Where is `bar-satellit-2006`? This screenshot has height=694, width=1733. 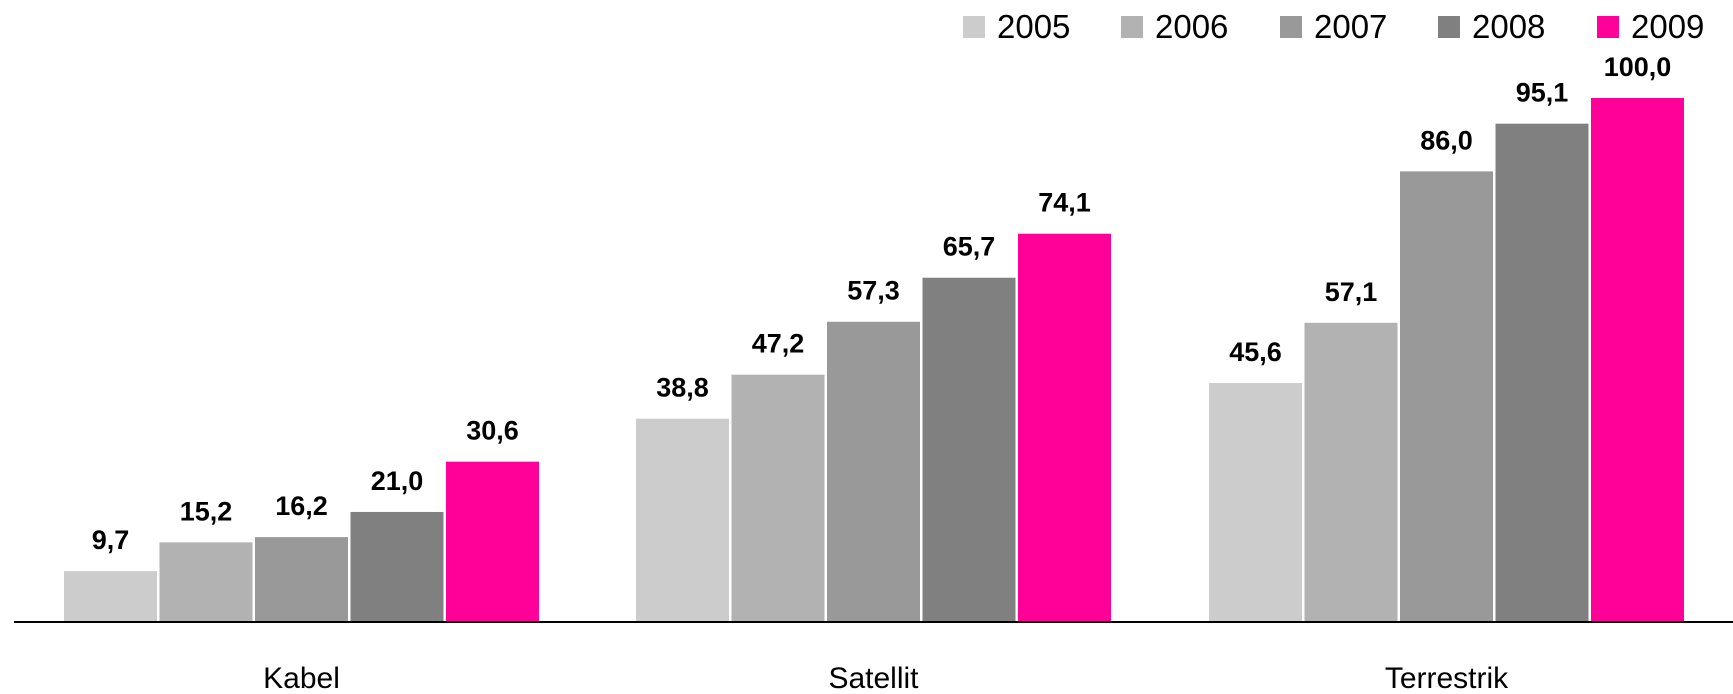 bar-satellit-2006 is located at coordinates (778, 498).